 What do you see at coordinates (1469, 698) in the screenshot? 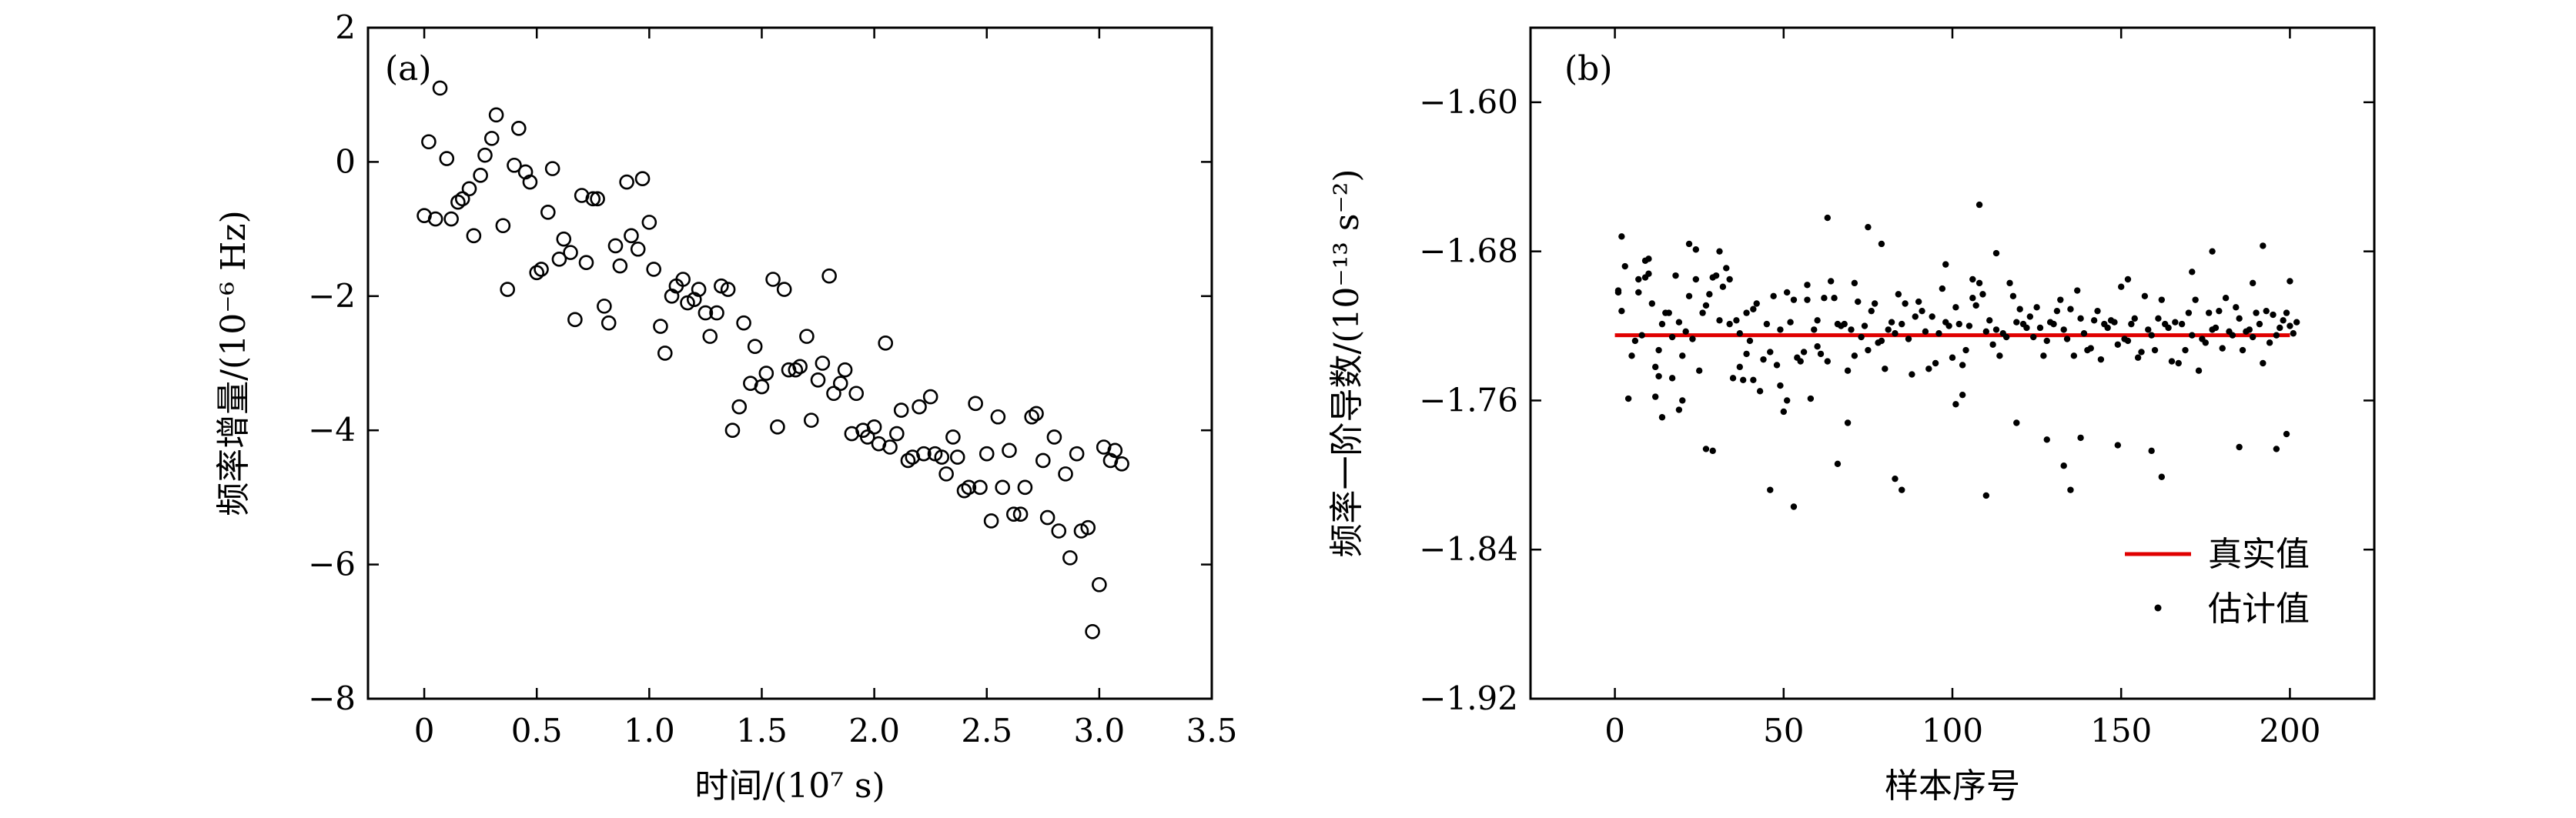
I see `panel-b-y-tick-label: −1.92` at bounding box center [1469, 698].